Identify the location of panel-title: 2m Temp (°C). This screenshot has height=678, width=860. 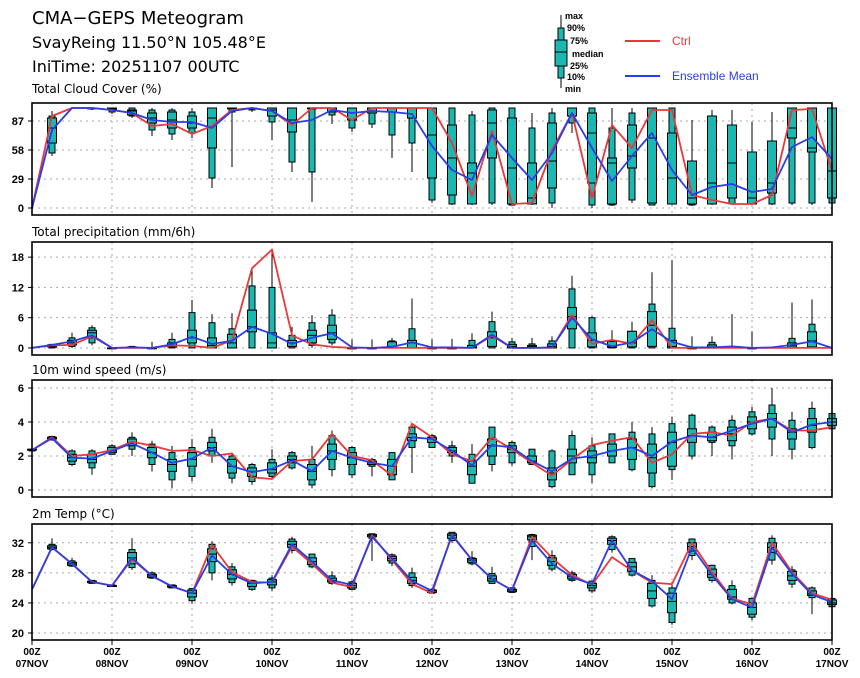
(73, 514).